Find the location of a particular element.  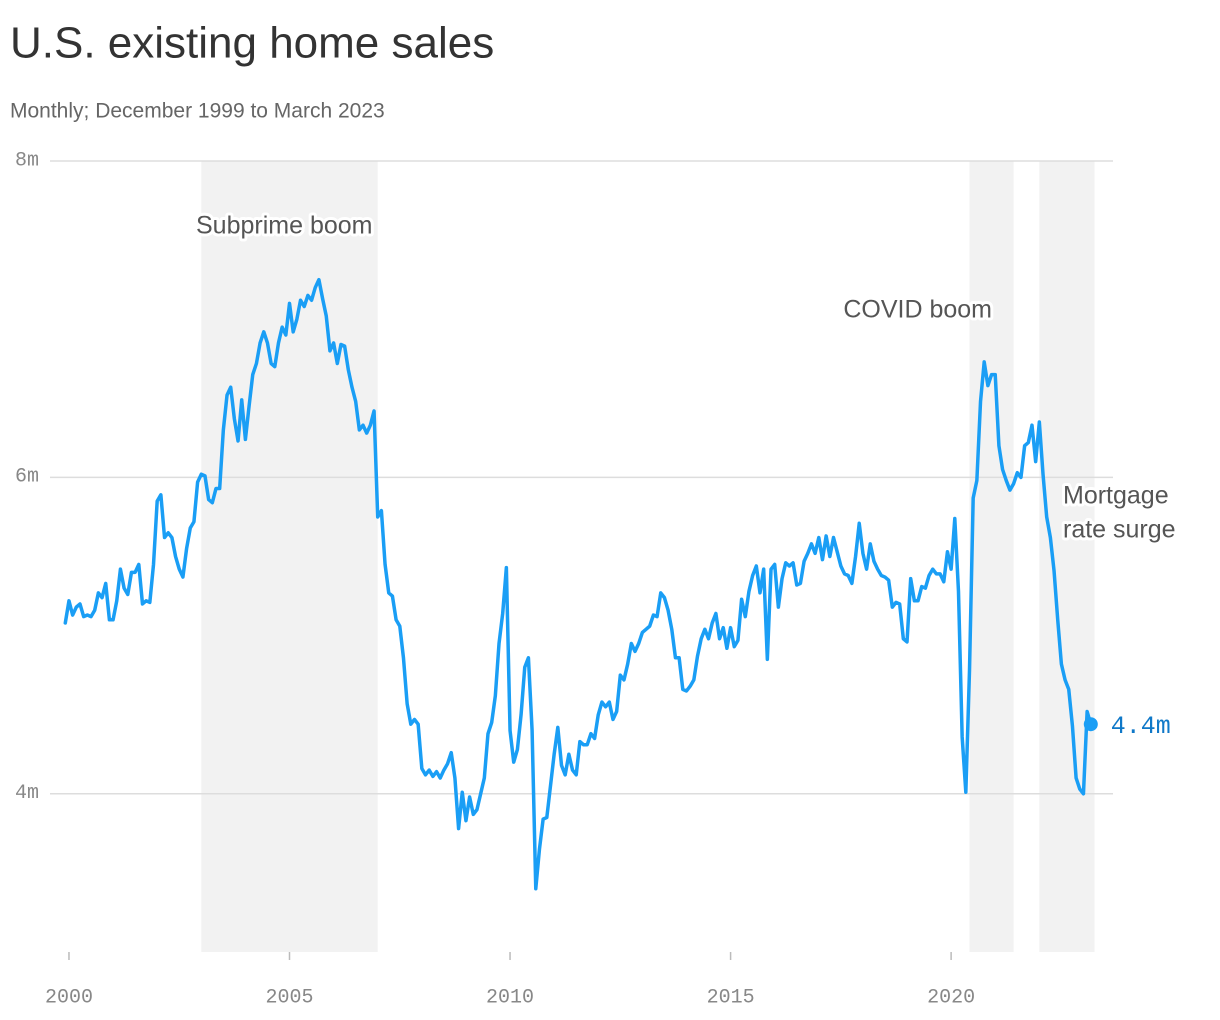

period-label: COVID boom is located at coordinates (917, 310).